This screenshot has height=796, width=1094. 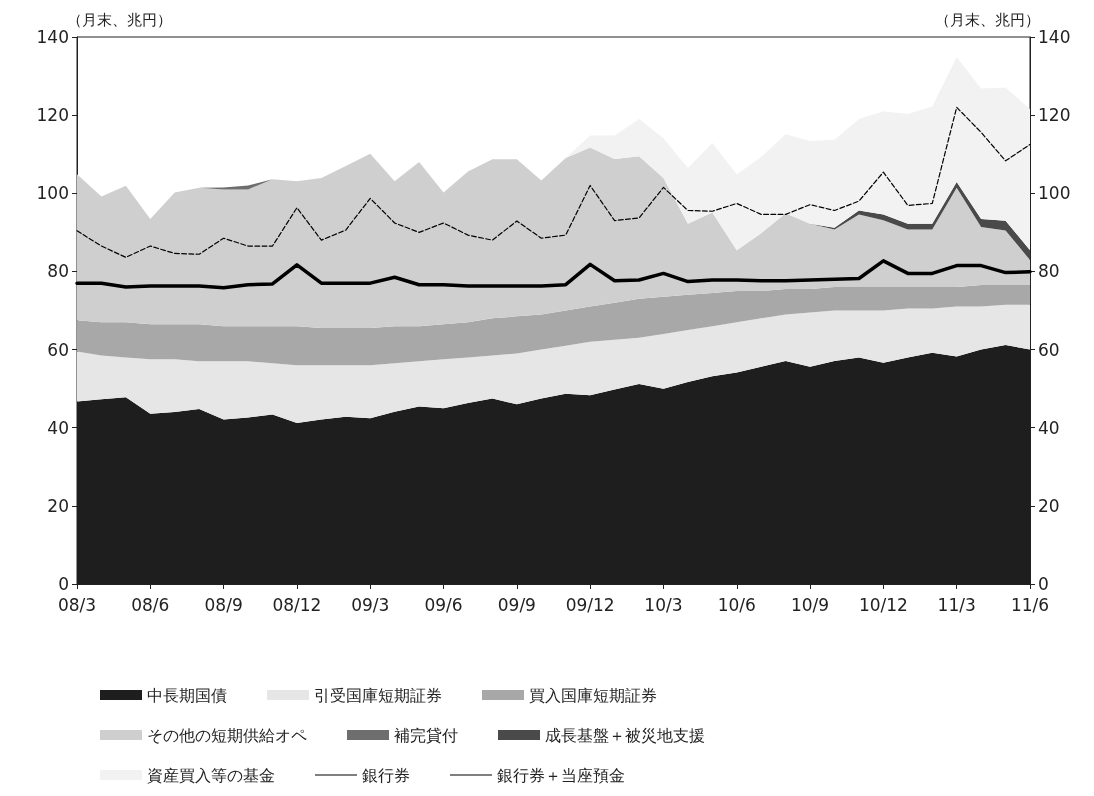 What do you see at coordinates (1030, 604) in the screenshot?
I see `x-tick-label: 11/6` at bounding box center [1030, 604].